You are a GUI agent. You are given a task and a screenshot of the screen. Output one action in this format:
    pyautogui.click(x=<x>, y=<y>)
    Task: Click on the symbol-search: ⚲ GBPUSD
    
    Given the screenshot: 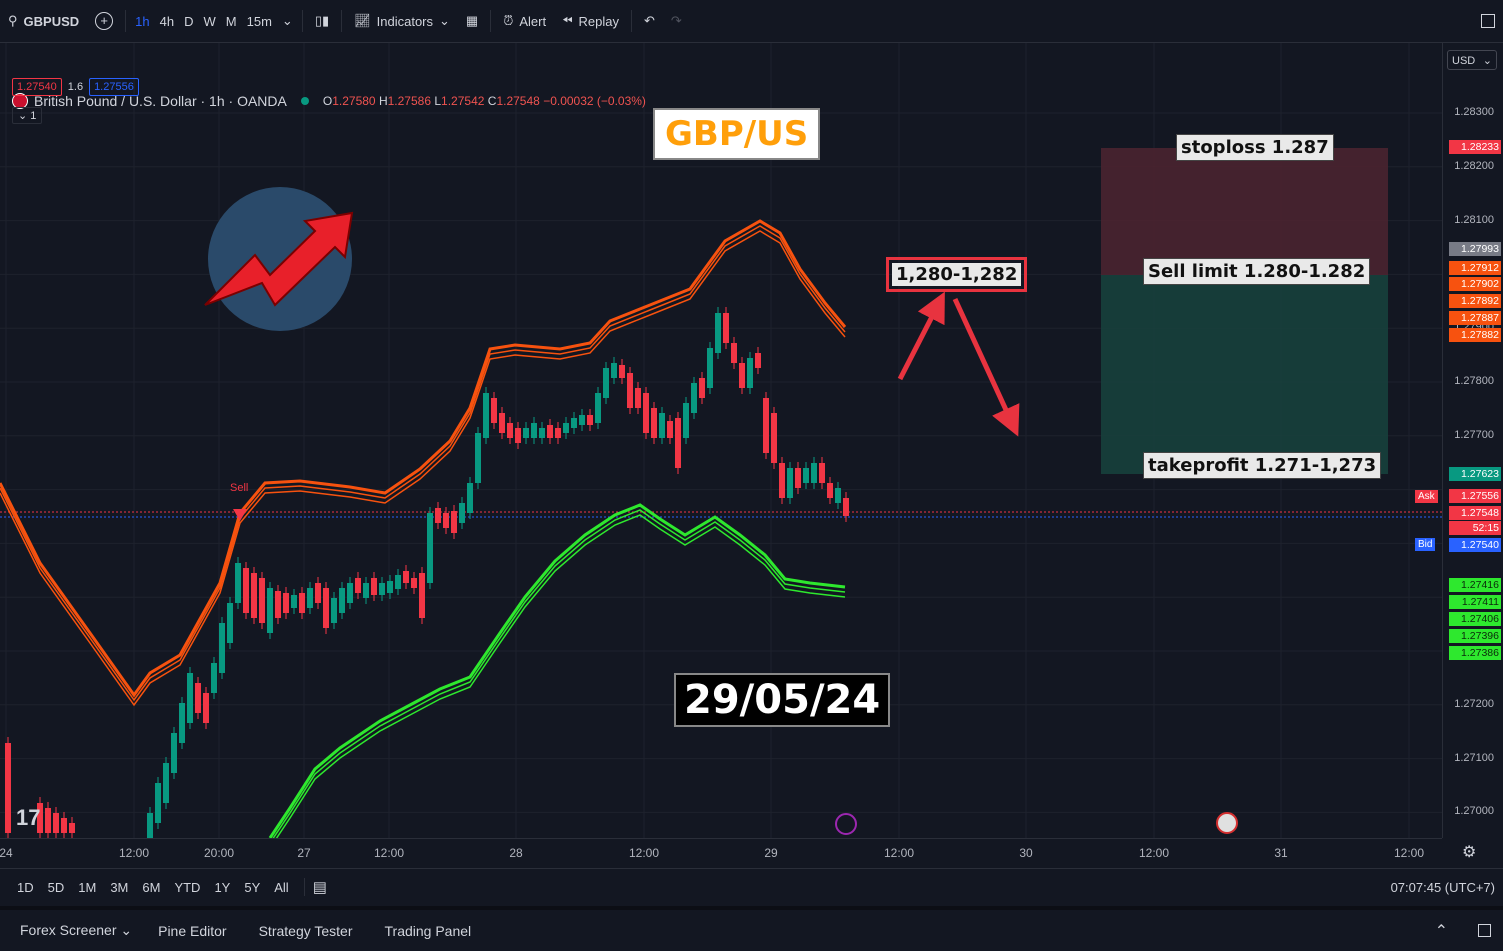 What is the action you would take?
    pyautogui.click(x=43, y=21)
    